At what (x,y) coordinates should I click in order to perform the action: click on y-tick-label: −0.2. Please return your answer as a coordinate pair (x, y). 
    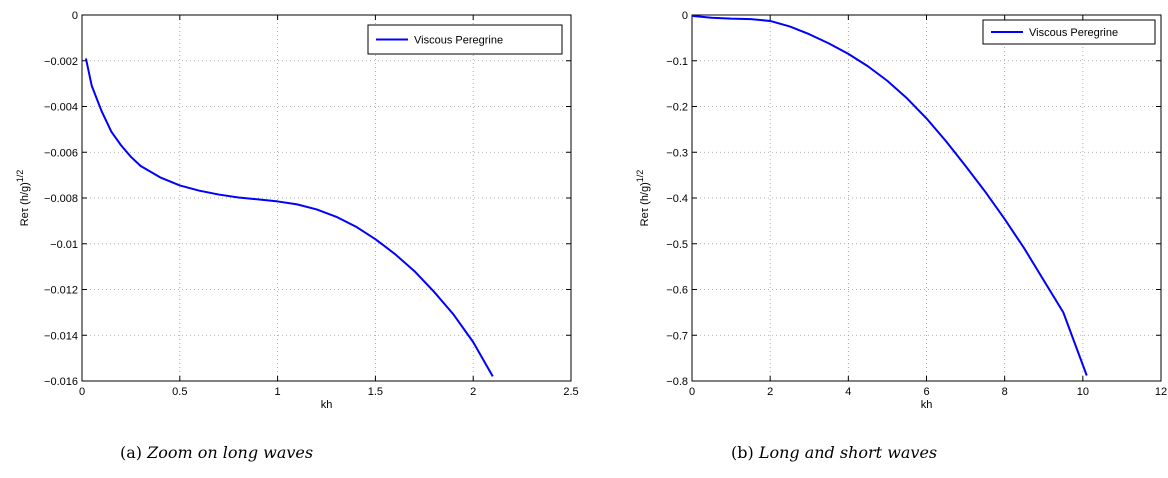
    Looking at the image, I should click on (677, 108).